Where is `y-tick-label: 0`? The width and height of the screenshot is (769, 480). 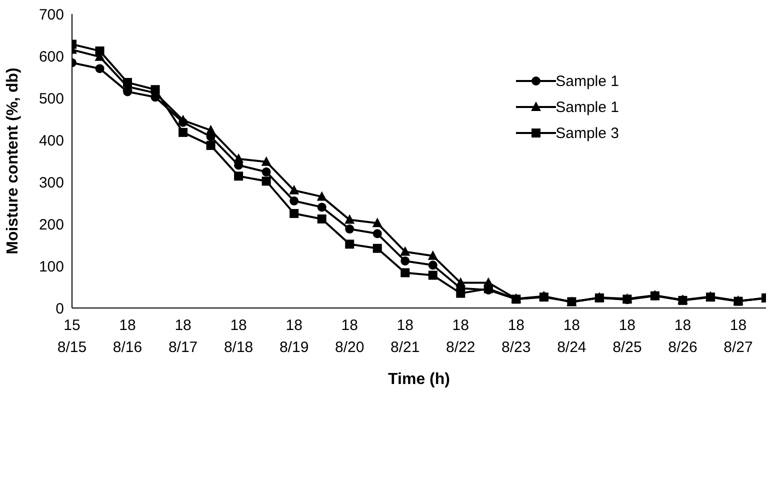 y-tick-label: 0 is located at coordinates (60, 309).